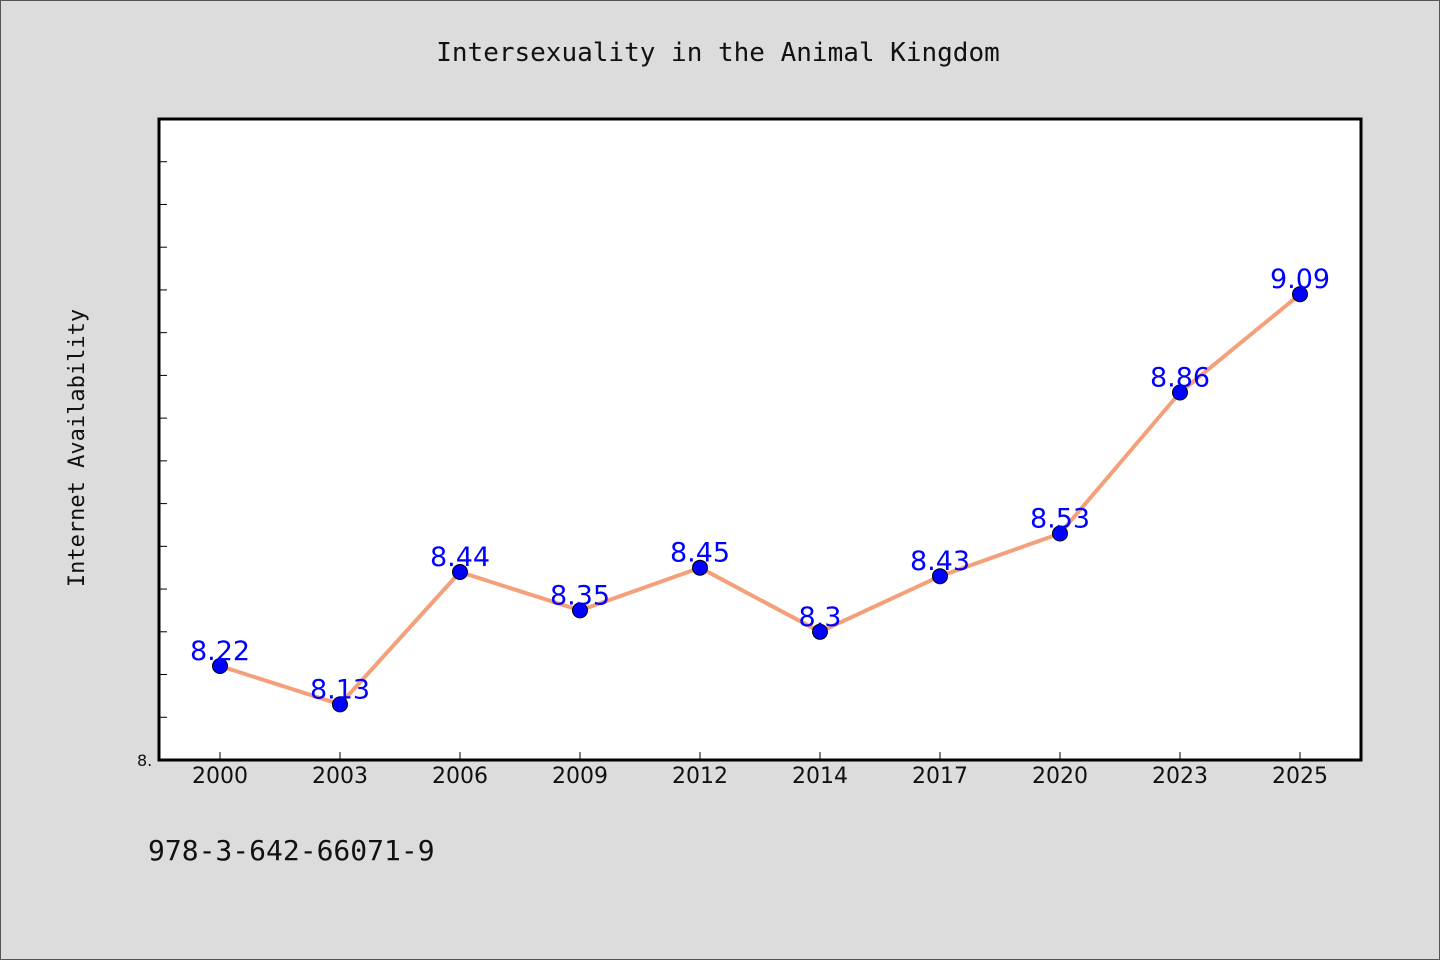 The height and width of the screenshot is (960, 1440). I want to click on x-tick-label: 2009, so click(580, 776).